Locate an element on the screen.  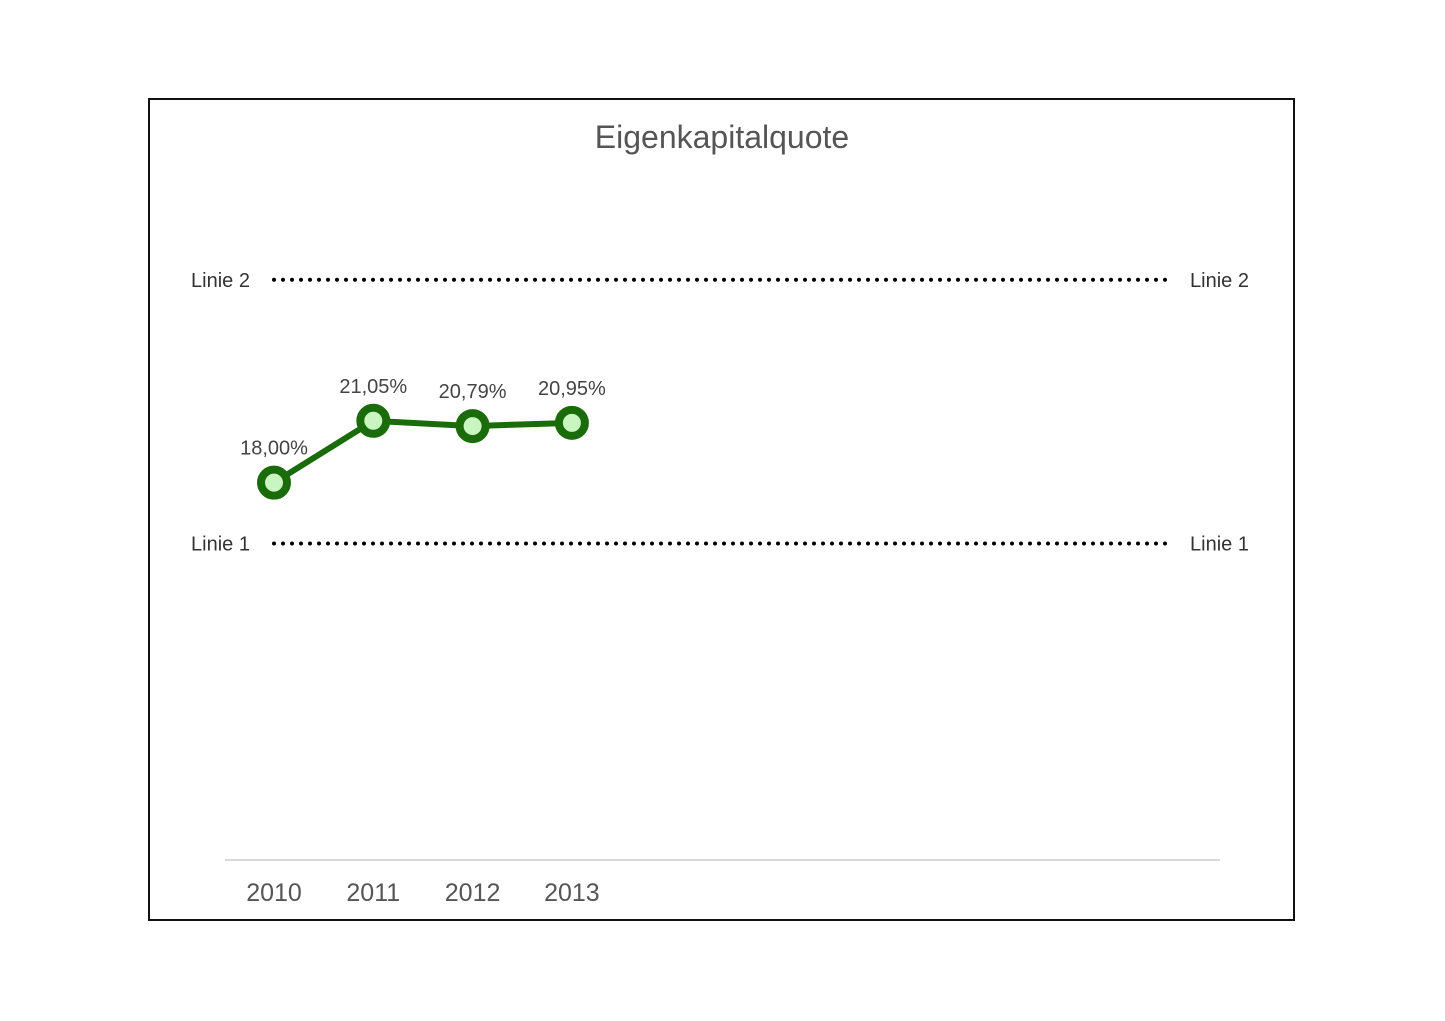
reference-label-right-linie-2: Linie 2 is located at coordinates (1219, 281).